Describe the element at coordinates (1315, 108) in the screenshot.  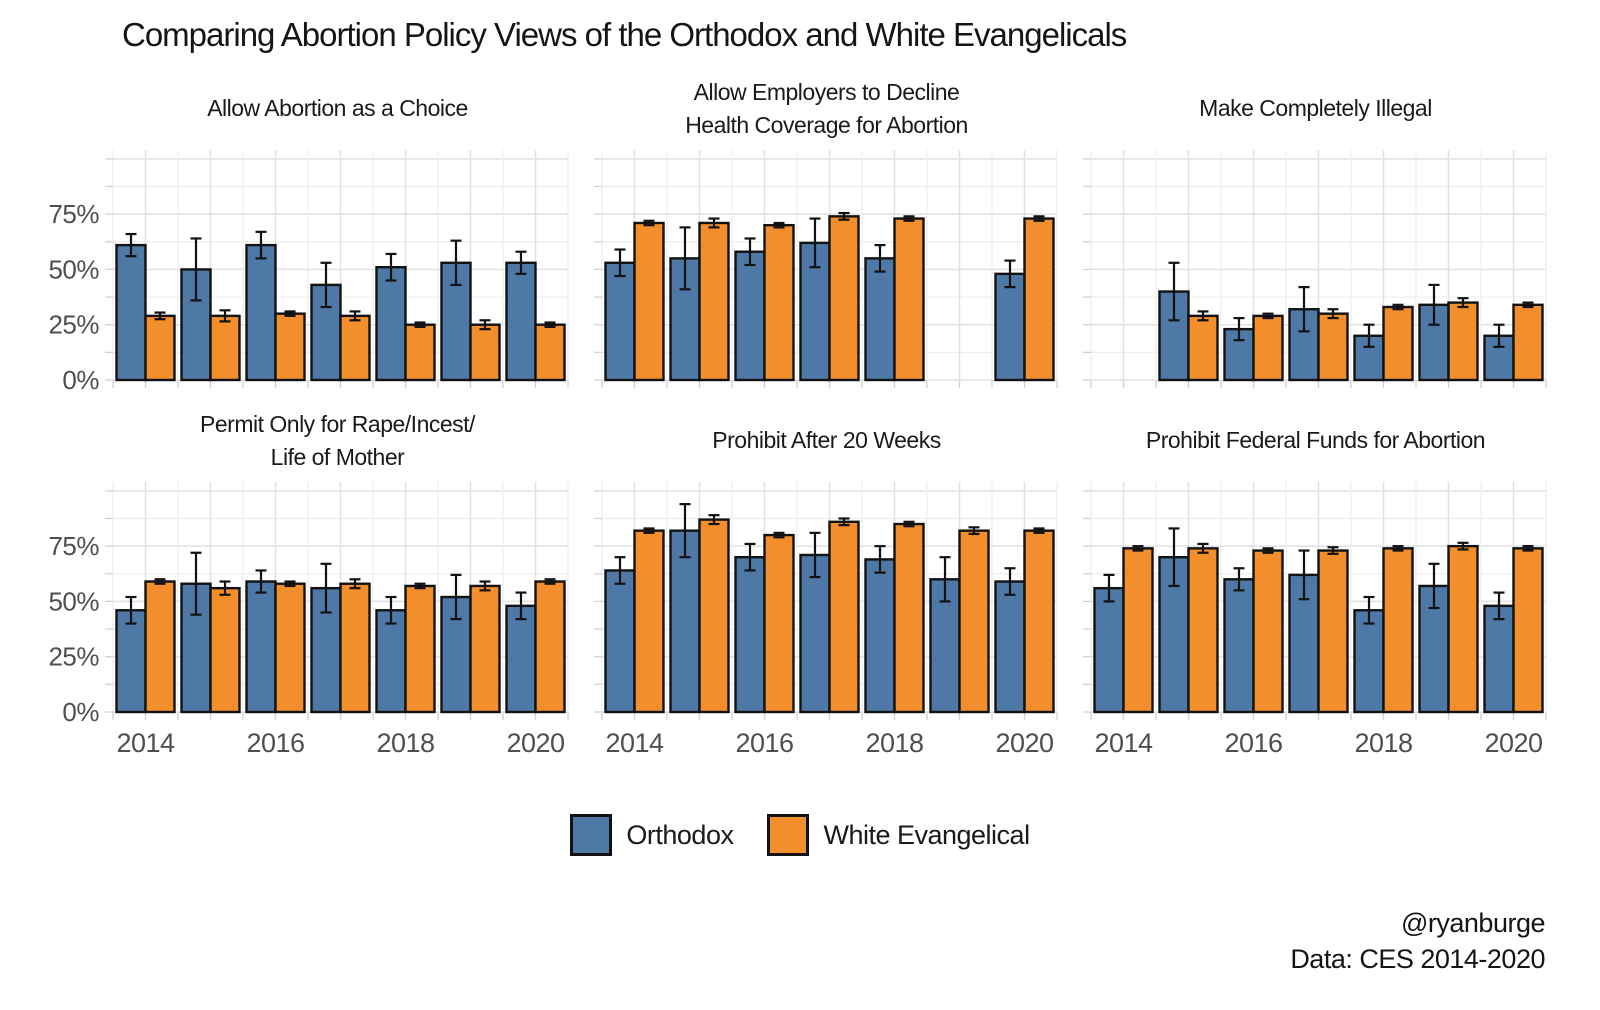
I see `facet-title: Make Completely Illegal` at that location.